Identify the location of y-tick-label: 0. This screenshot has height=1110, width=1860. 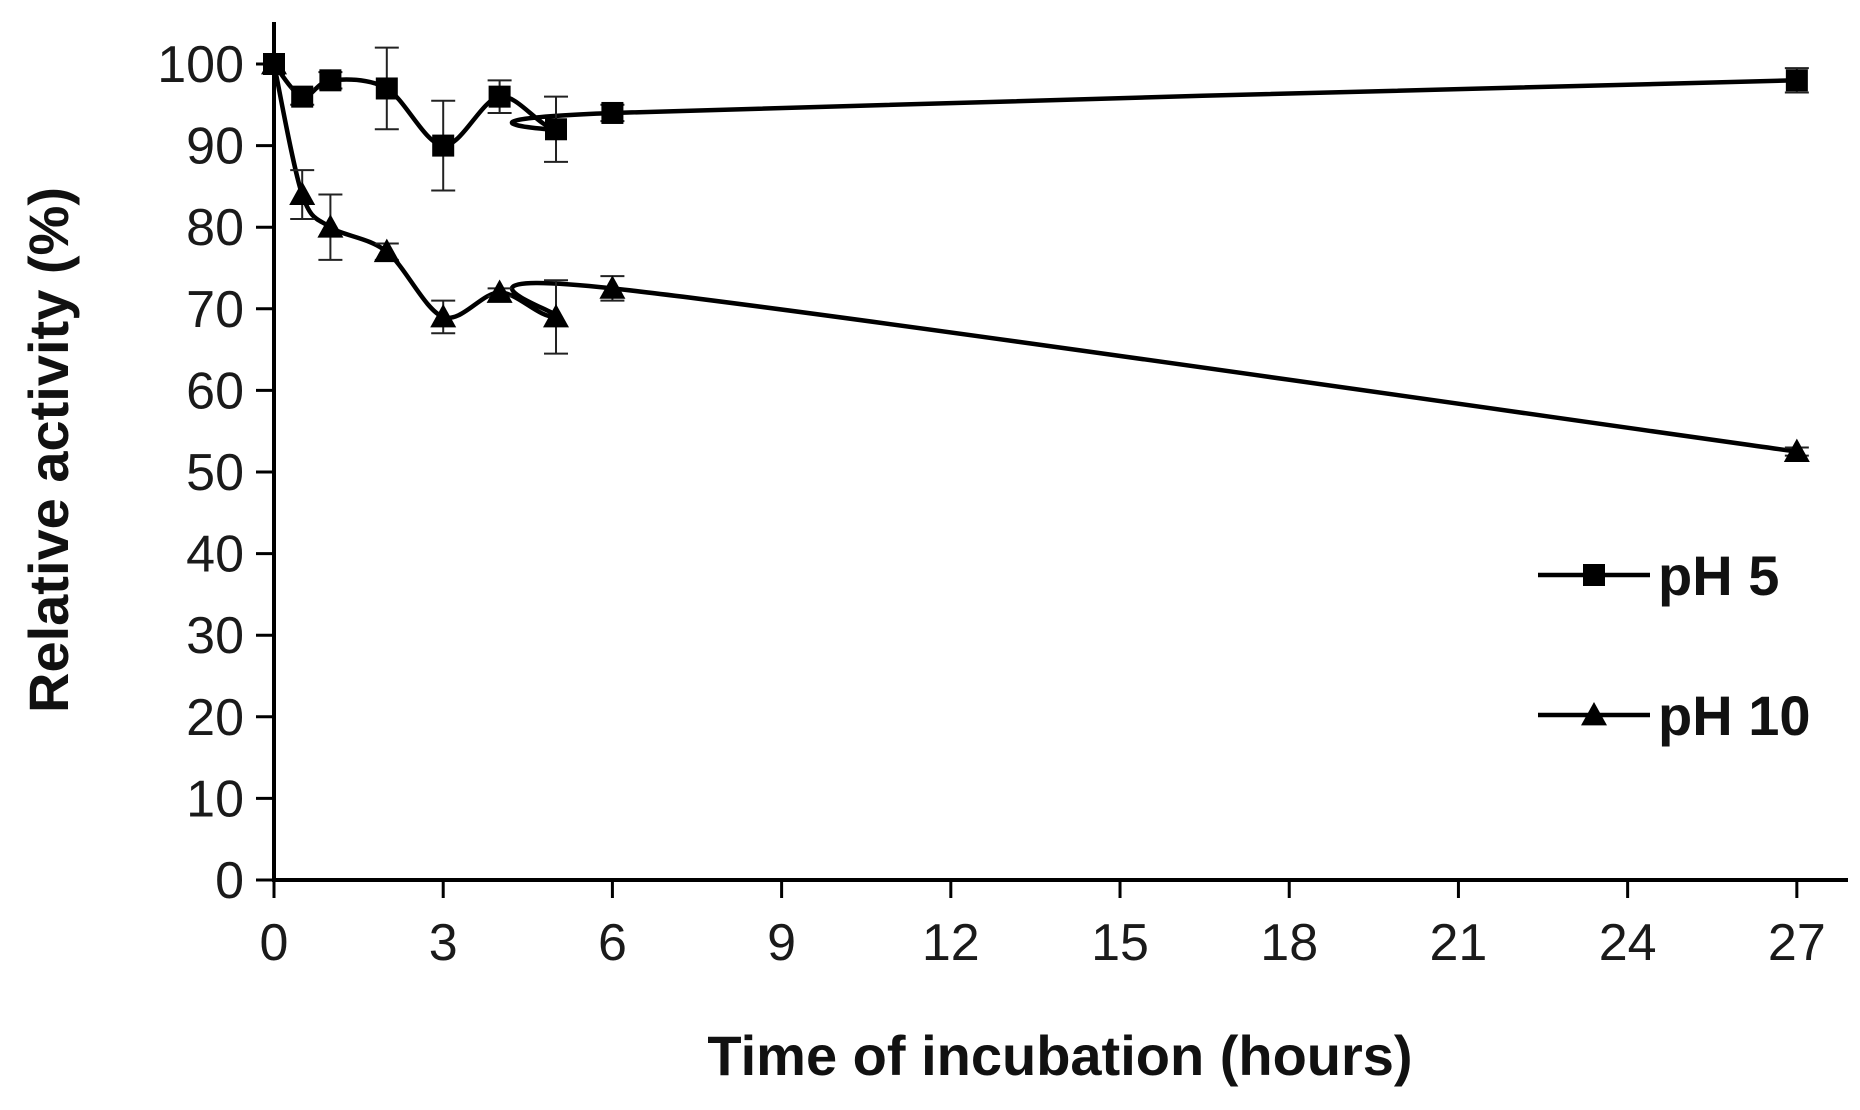
(229, 881).